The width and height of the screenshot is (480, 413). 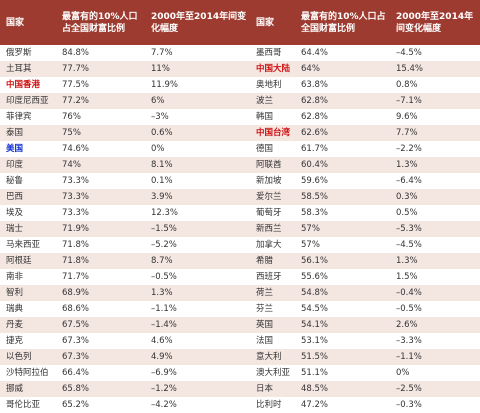 I want to click on value-cell: 84.8%, so click(x=76, y=53).